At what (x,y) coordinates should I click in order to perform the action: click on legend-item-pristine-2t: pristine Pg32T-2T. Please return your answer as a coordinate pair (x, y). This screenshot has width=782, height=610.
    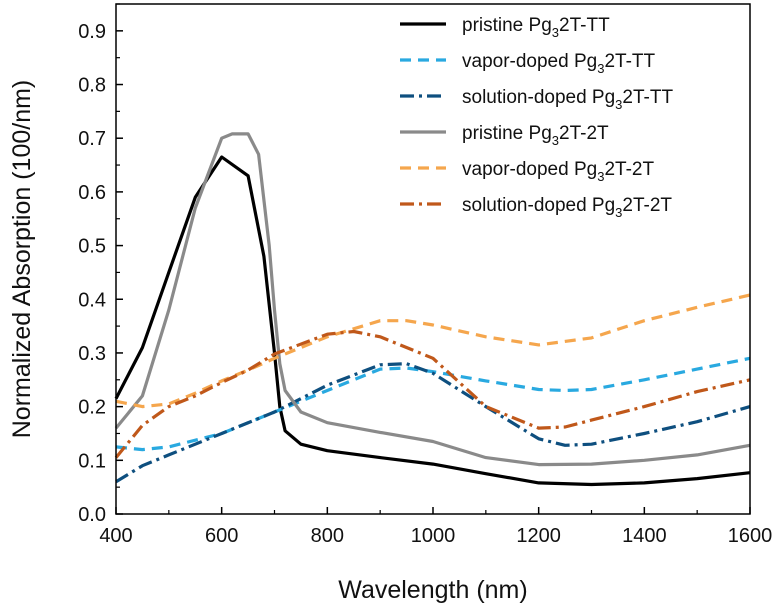
    Looking at the image, I should click on (504, 135).